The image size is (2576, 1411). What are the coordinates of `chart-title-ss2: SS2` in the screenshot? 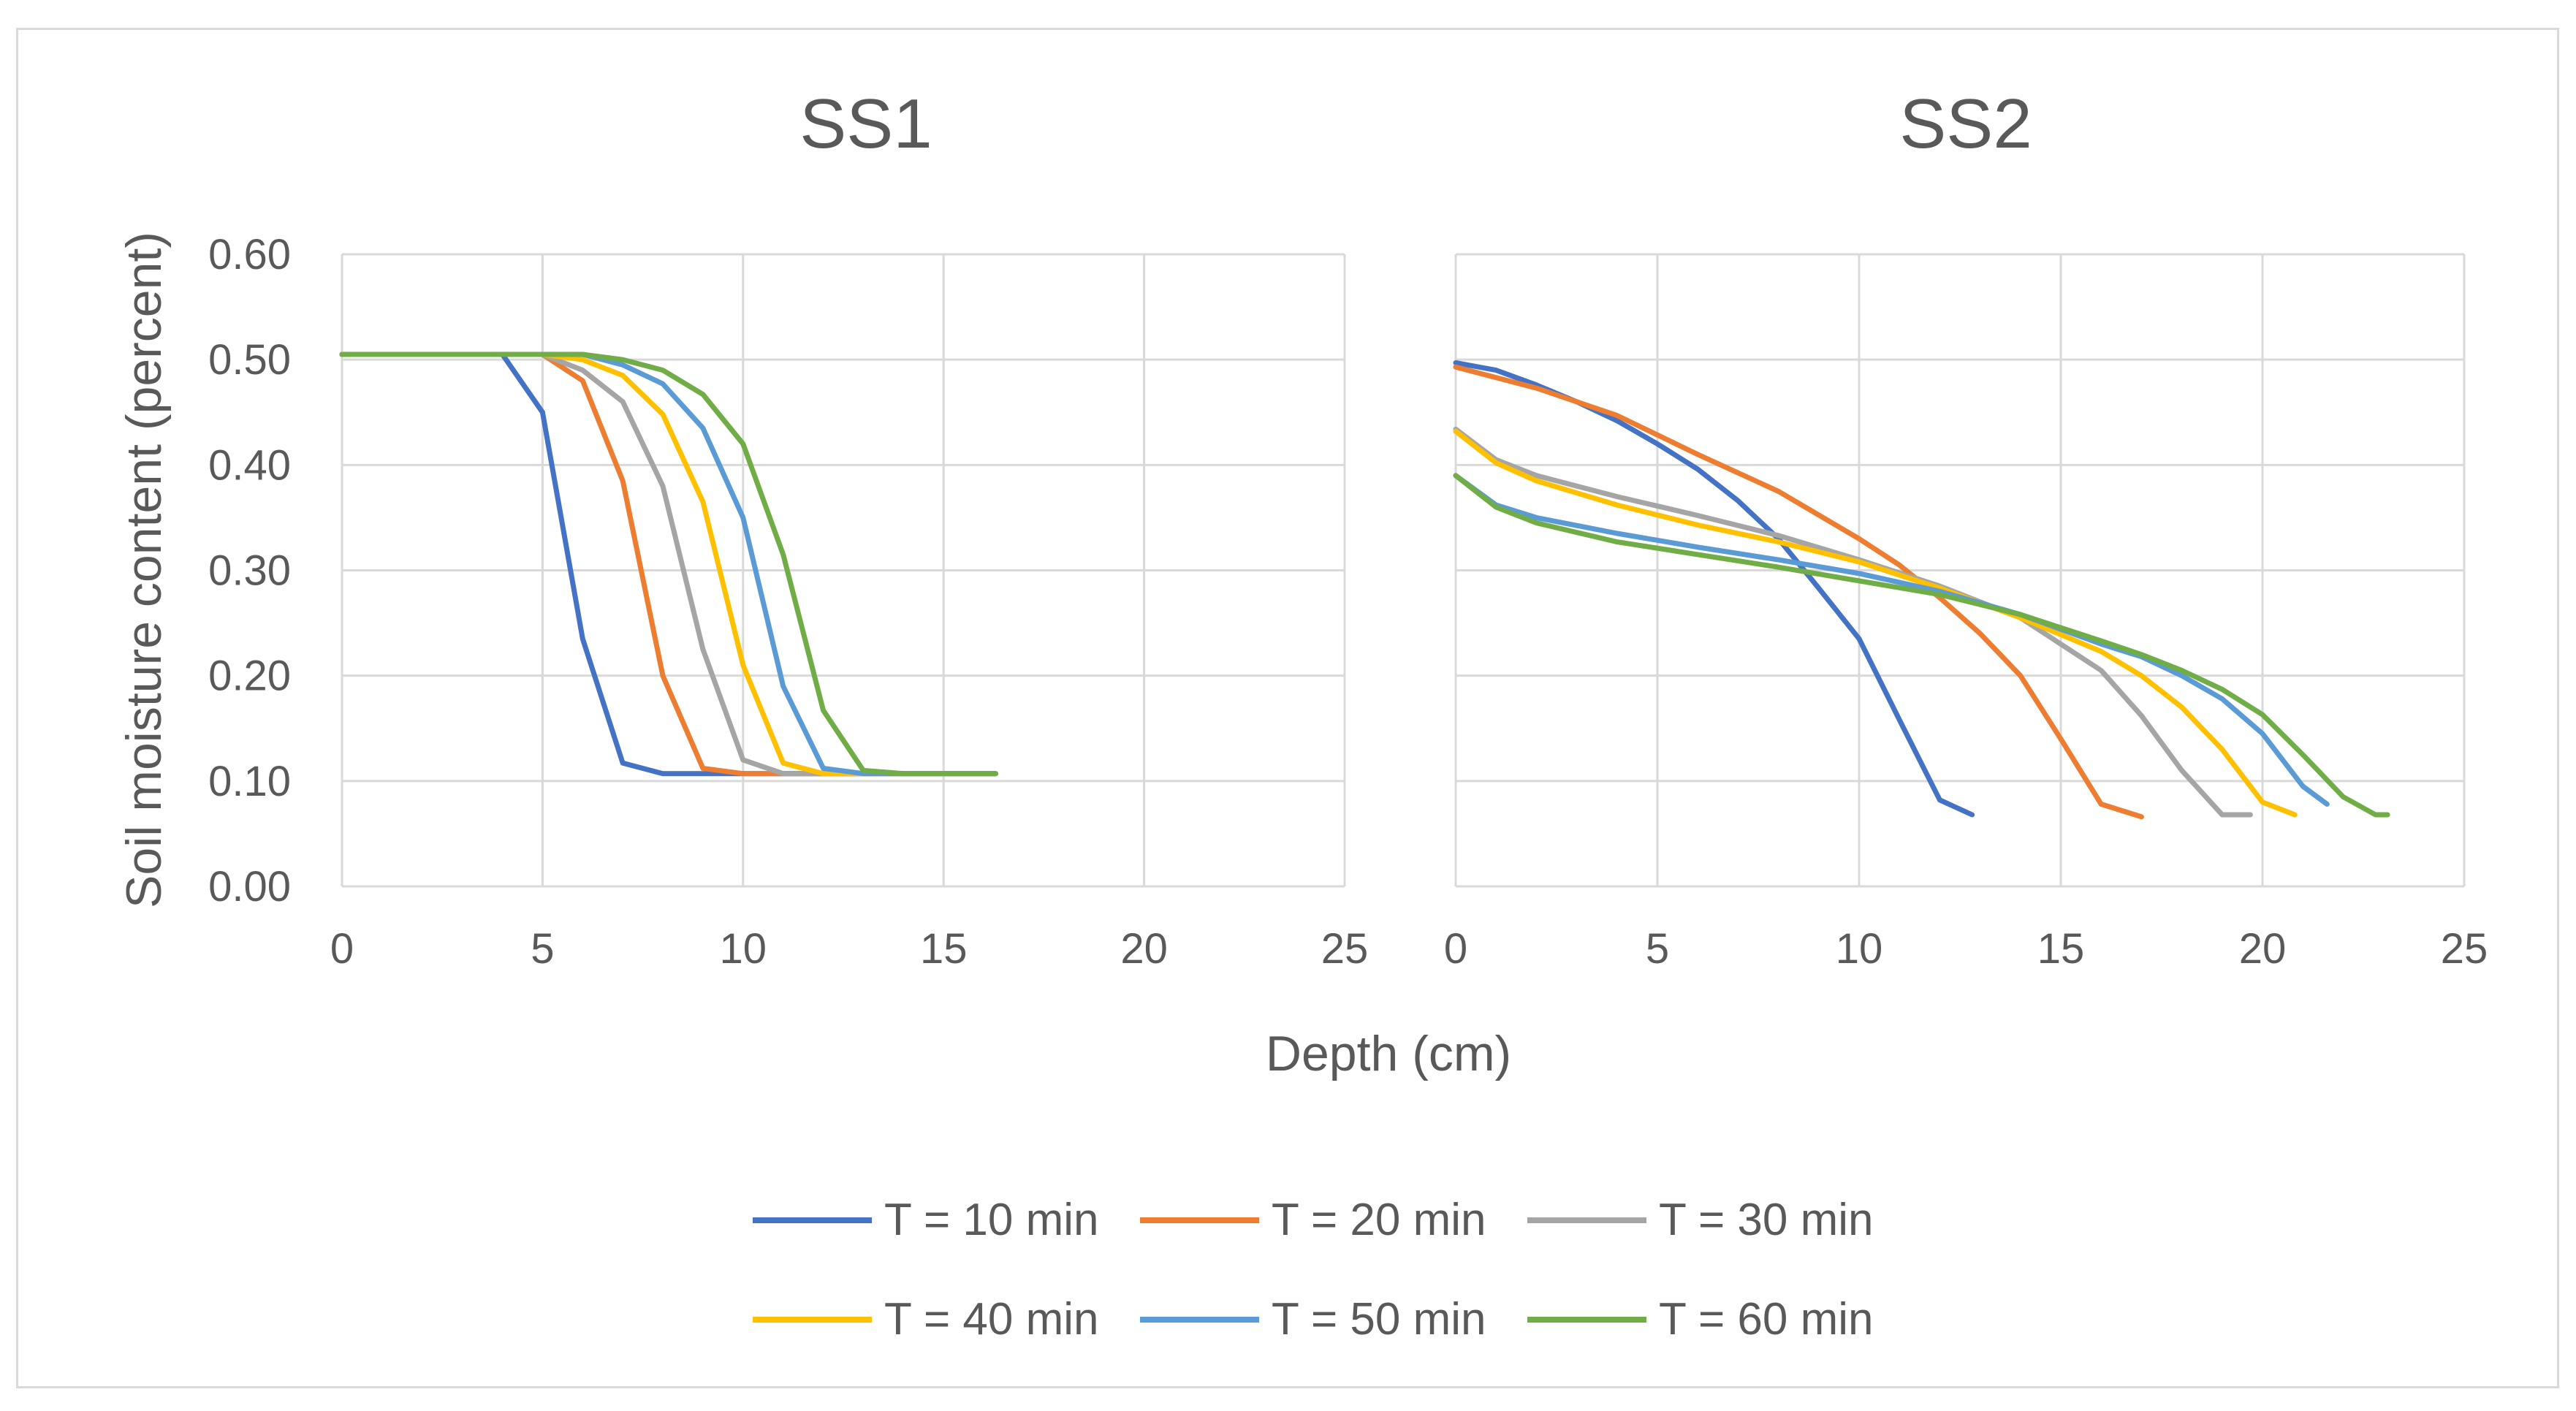 It's located at (1965, 124).